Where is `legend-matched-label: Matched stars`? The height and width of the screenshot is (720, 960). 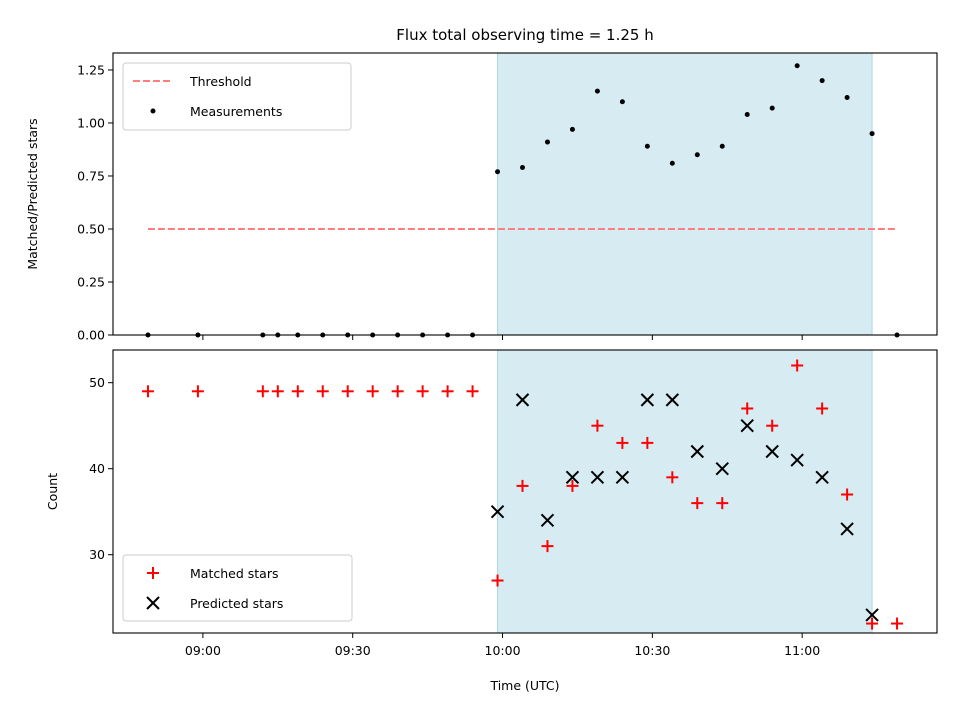
legend-matched-label: Matched stars is located at coordinates (234, 573).